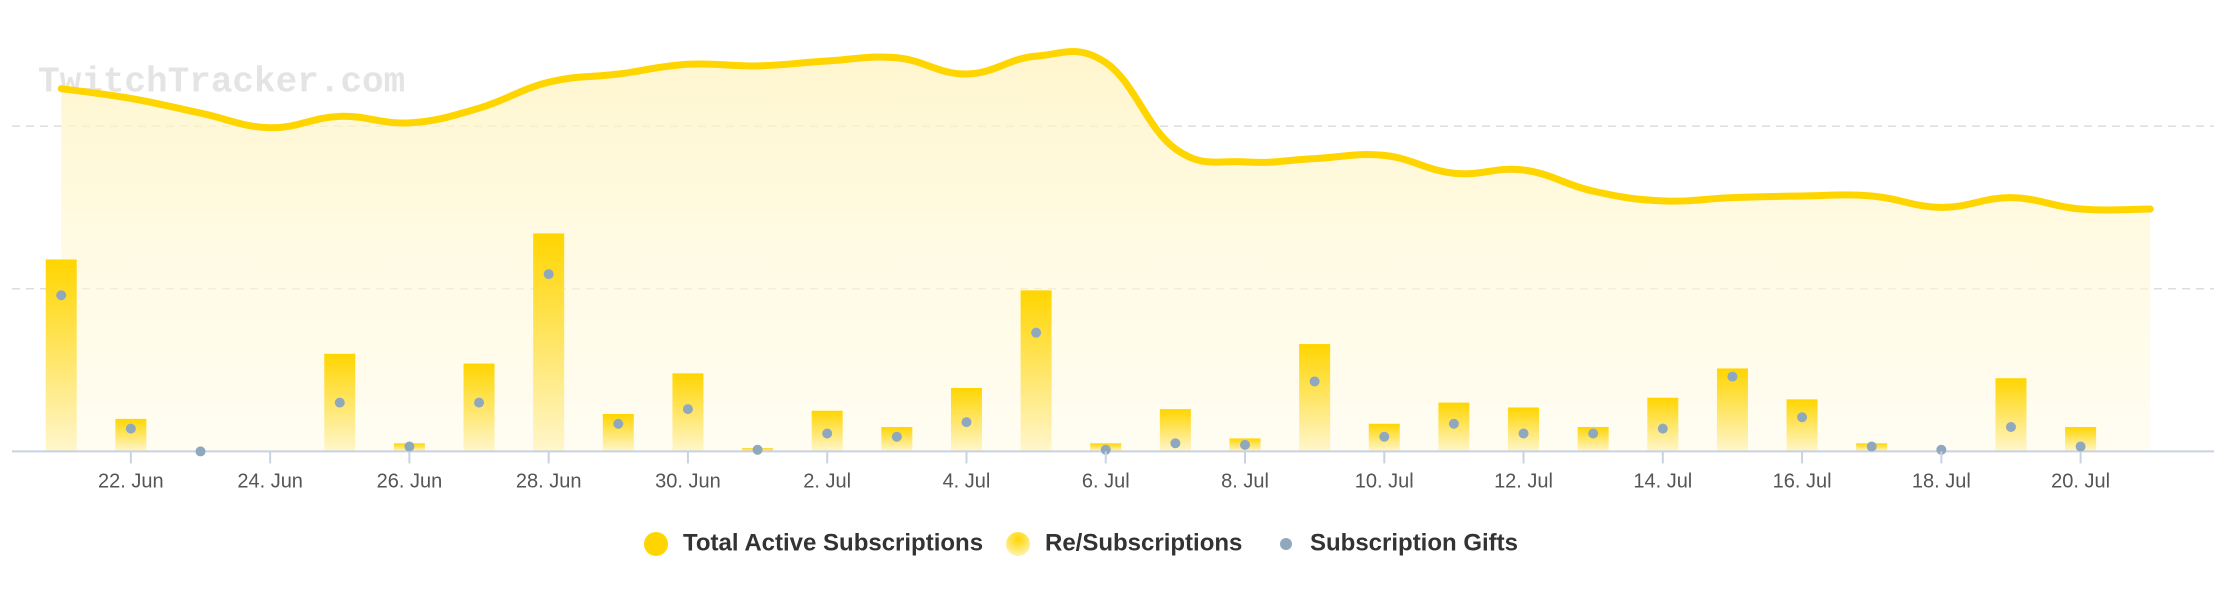 This screenshot has width=2226, height=593. I want to click on x-tick-label: 8. Jul, so click(1245, 481).